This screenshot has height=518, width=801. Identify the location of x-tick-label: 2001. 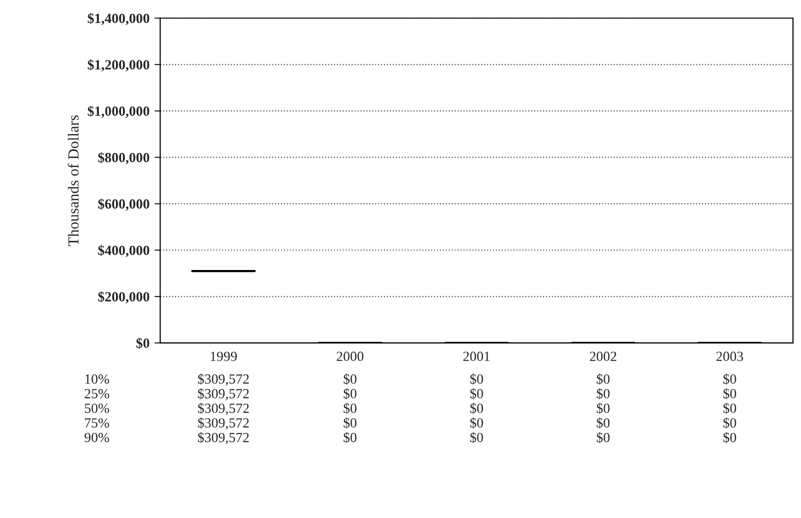
(476, 357).